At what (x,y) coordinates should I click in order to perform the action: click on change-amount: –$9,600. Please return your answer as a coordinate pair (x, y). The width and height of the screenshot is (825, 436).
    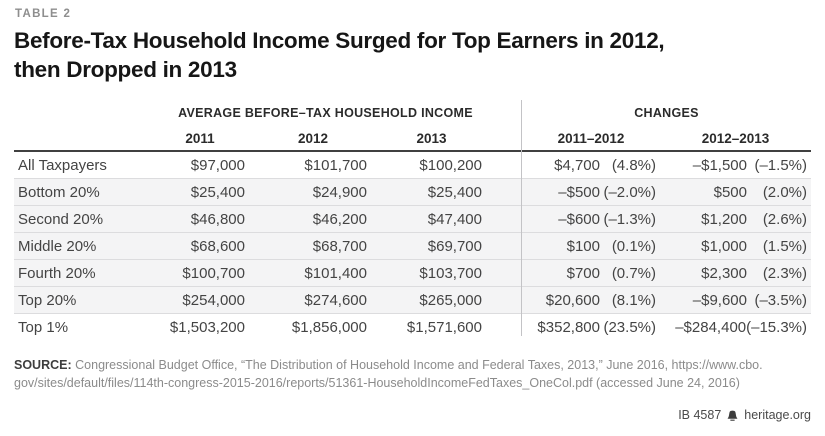
    Looking at the image, I should click on (719, 300).